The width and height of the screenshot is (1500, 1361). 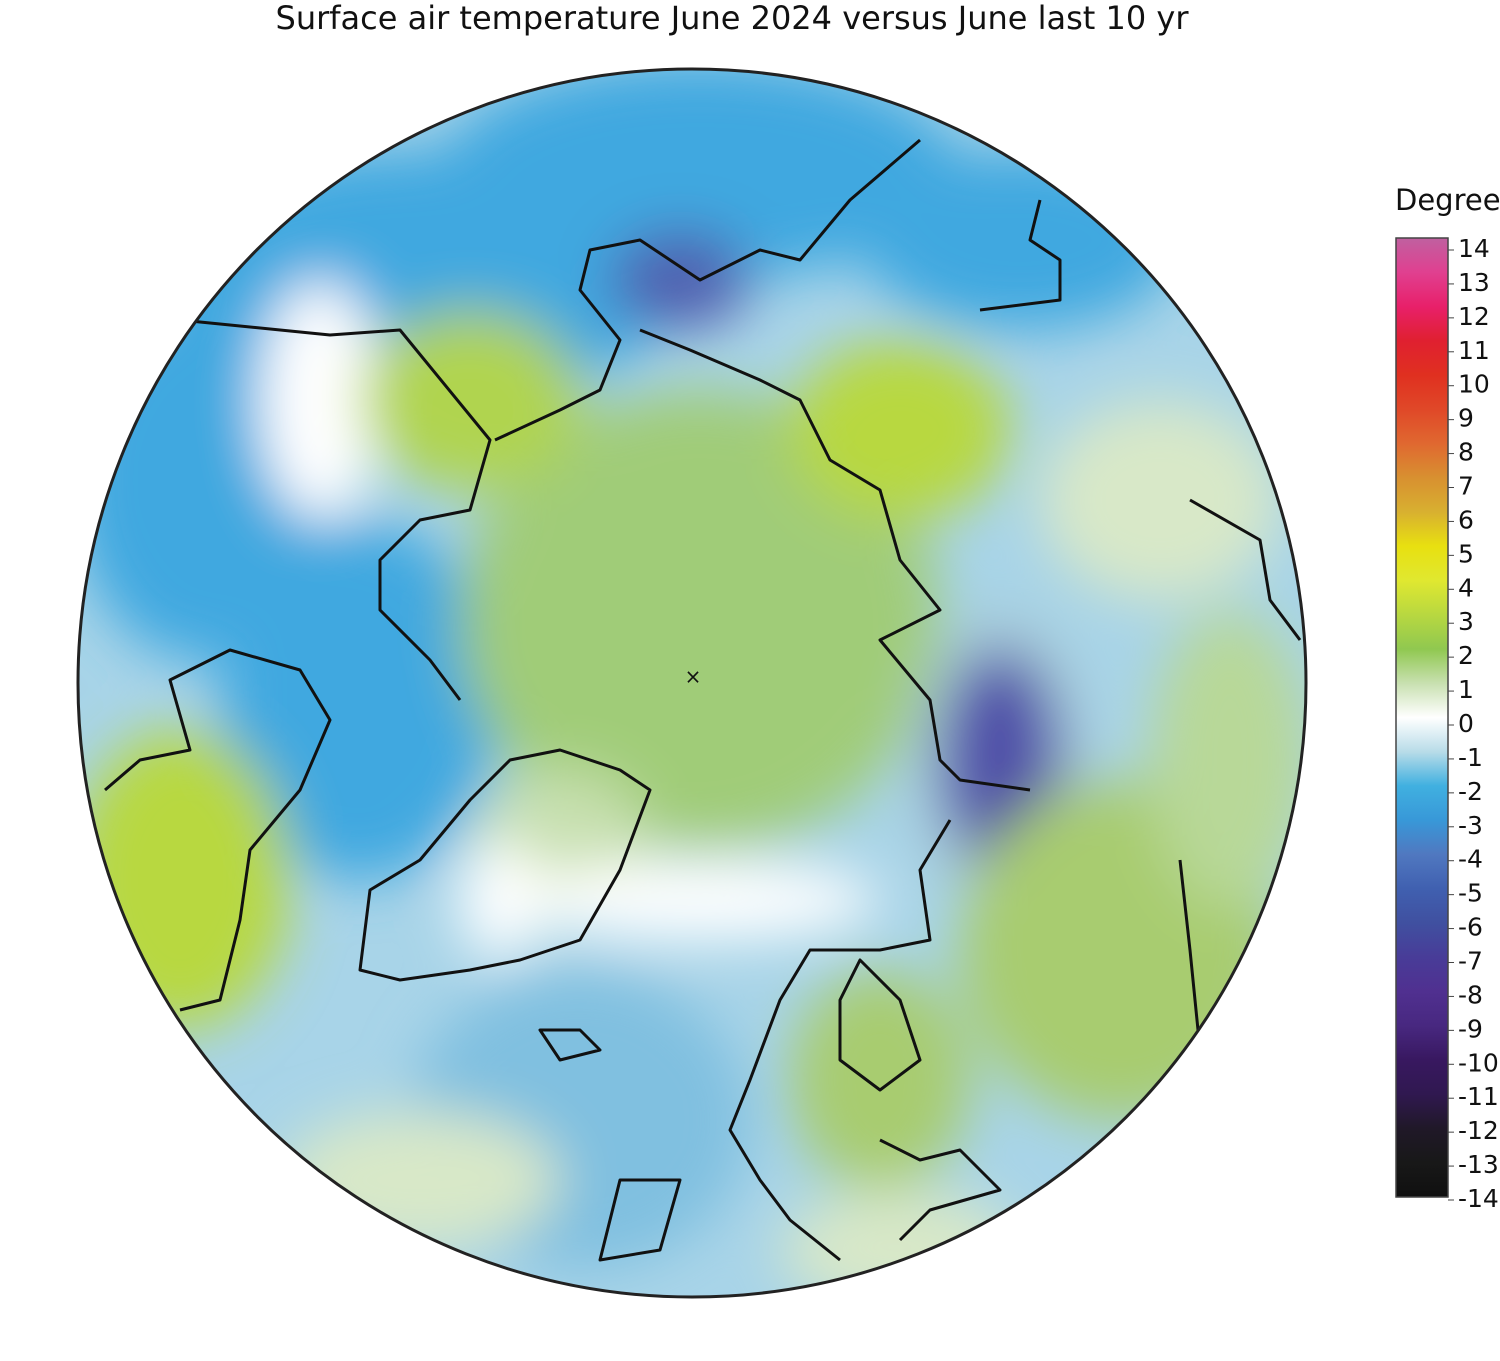 I want to click on colorbar, so click(x=1422, y=717).